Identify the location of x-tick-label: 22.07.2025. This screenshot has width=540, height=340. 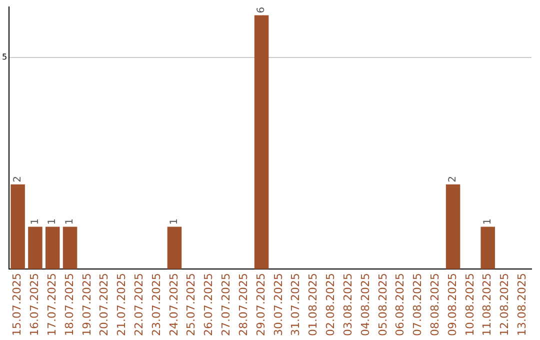
(139, 304).